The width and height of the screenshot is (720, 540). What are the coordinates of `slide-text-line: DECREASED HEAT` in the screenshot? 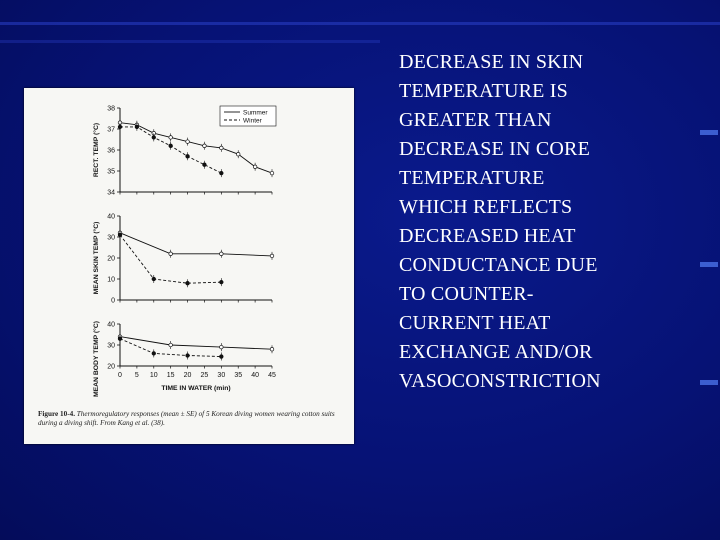 It's located at (487, 236).